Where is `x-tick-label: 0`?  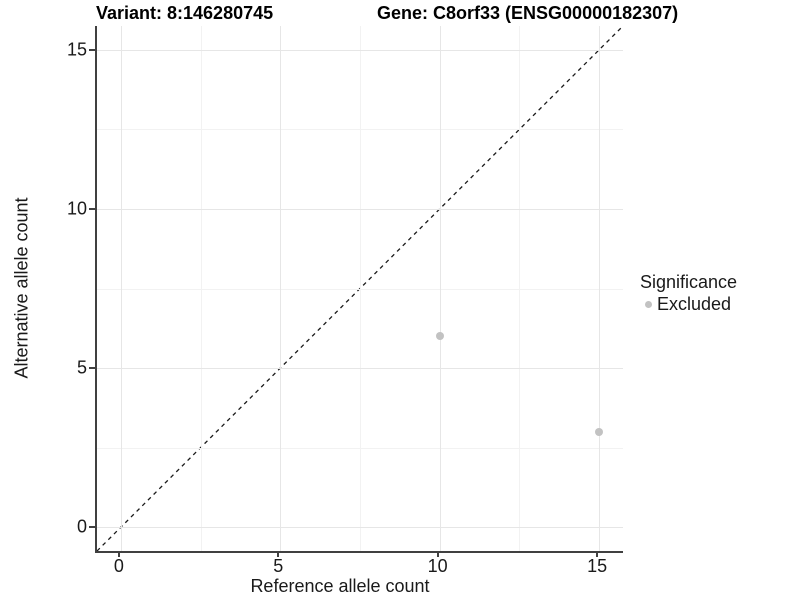 x-tick-label: 0 is located at coordinates (118, 566).